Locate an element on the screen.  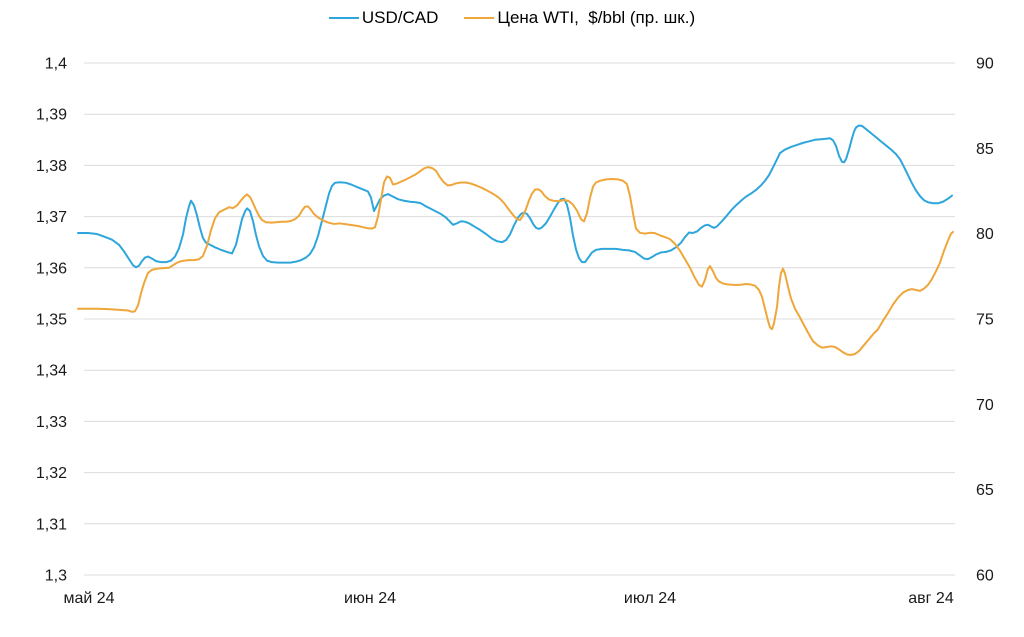
left-axis-tick-label: 1,35 is located at coordinates (51, 320).